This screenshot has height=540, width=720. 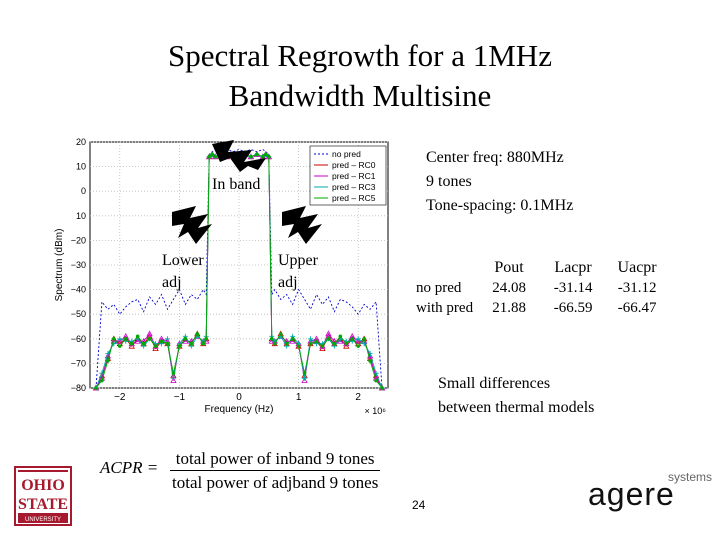 I want to click on y-tick-label: 0, so click(x=83, y=191).